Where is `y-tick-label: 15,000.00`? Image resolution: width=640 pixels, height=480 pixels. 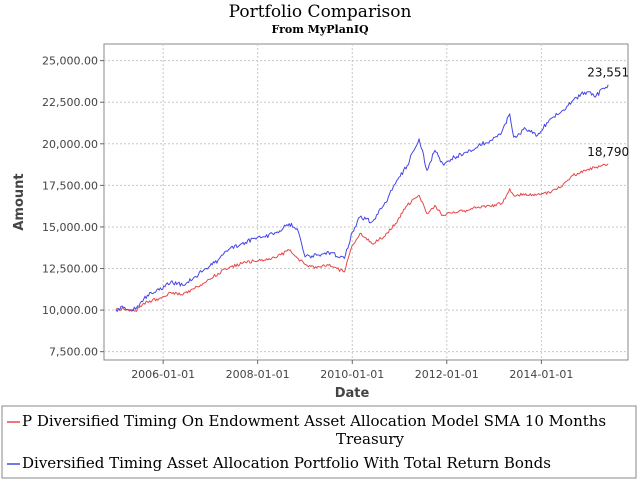
y-tick-label: 15,000.00 is located at coordinates (70, 227).